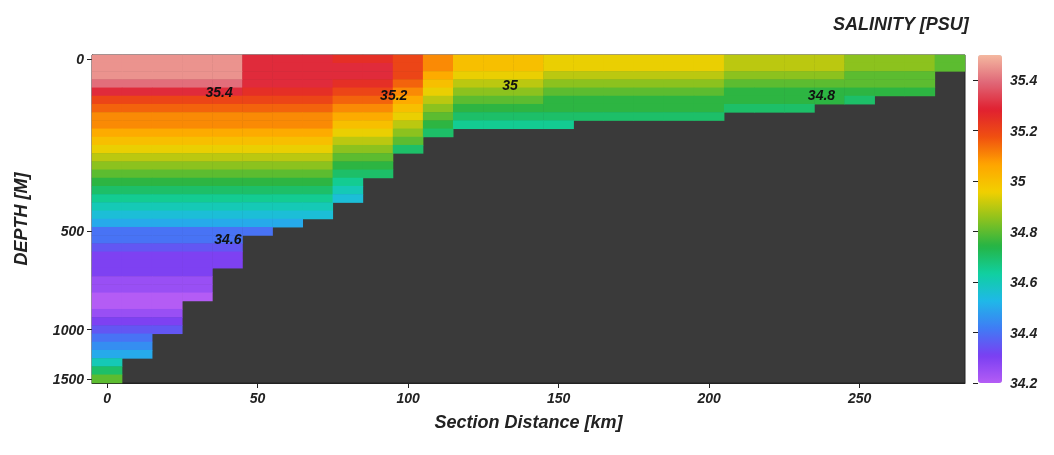 Image resolution: width=1054 pixels, height=455 pixels. What do you see at coordinates (408, 398) in the screenshot?
I see `x-tick-label: 100` at bounding box center [408, 398].